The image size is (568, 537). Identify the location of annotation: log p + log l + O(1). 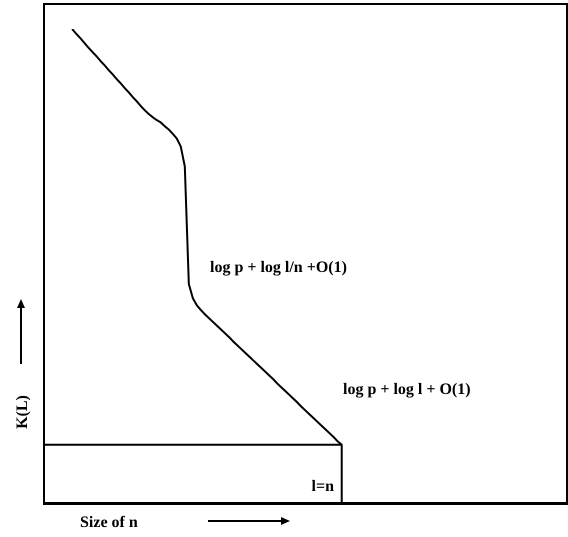
(407, 389).